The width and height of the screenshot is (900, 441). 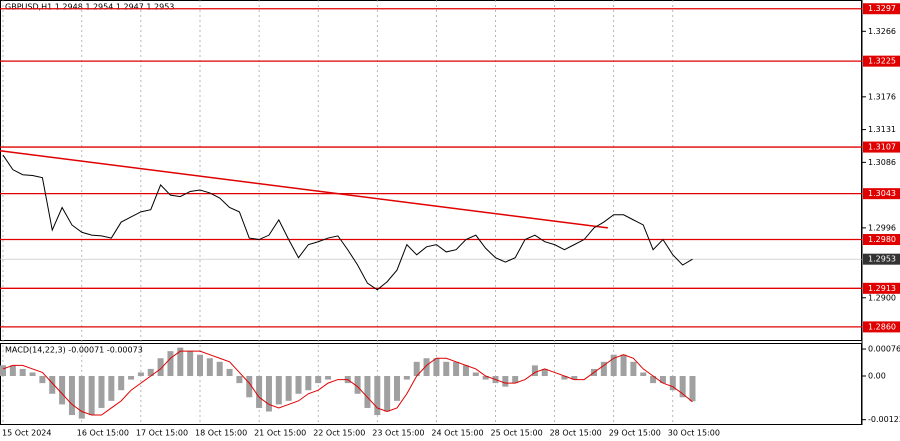 I want to click on macd-title: MACD(14,22,3) -0.00071 -0.00073, so click(x=74, y=350).